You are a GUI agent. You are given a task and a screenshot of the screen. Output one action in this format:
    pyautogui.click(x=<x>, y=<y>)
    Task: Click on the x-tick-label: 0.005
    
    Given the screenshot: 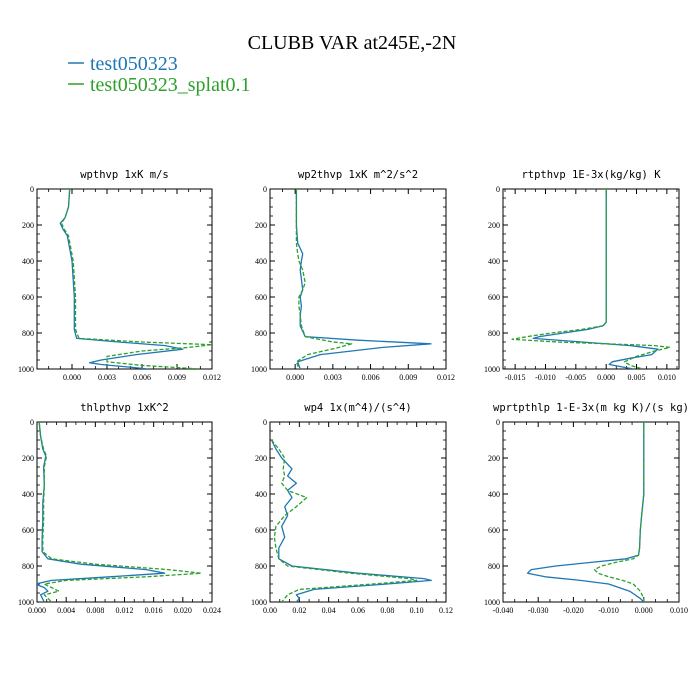 What is the action you would take?
    pyautogui.click(x=637, y=377)
    